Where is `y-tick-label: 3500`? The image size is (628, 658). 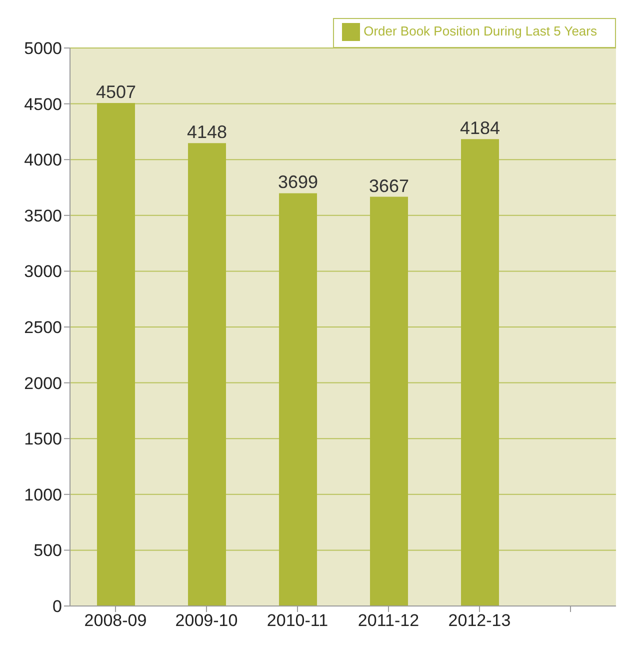 y-tick-label: 3500 is located at coordinates (43, 216).